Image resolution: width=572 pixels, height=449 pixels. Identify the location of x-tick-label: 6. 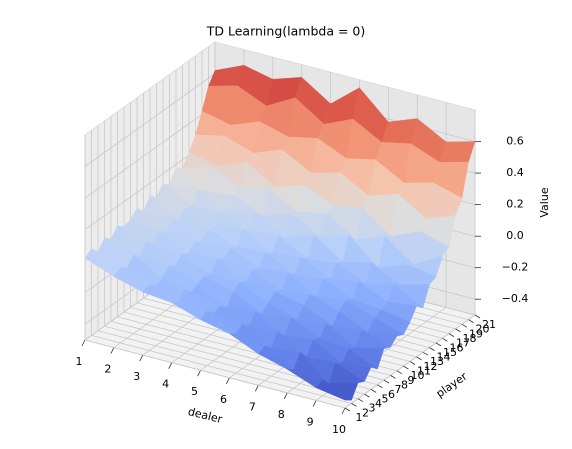
(223, 399).